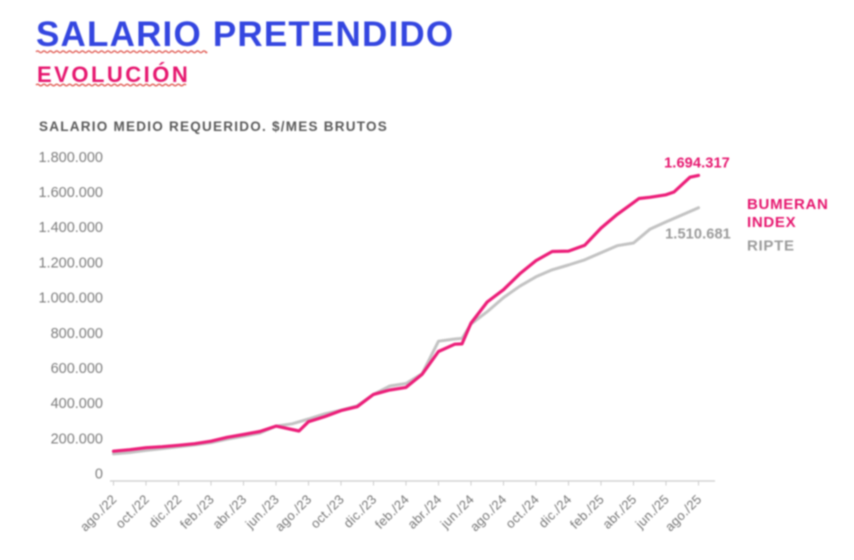  I want to click on svg-text: abr./25, so click(619, 512).